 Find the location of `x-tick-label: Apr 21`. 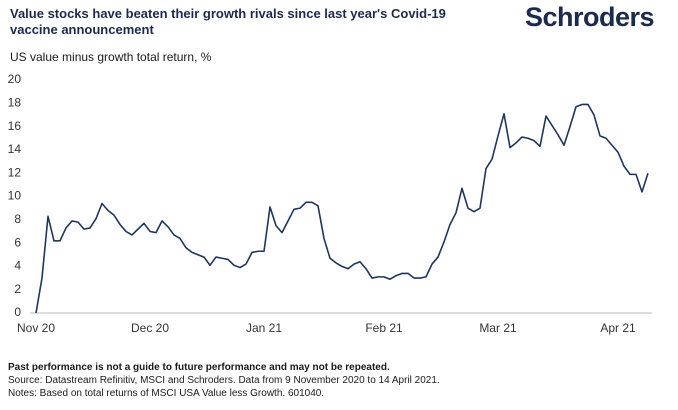

x-tick-label: Apr 21 is located at coordinates (618, 328).